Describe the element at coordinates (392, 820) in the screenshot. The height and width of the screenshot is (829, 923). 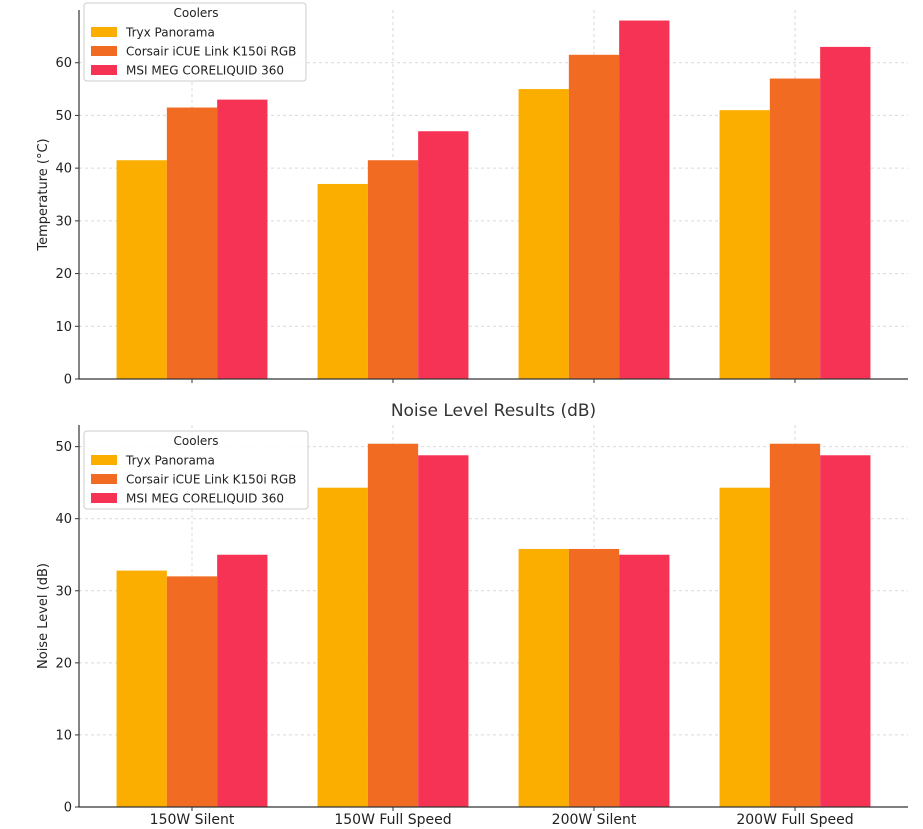
I see `x-tick-label: 150W Full Speed` at that location.